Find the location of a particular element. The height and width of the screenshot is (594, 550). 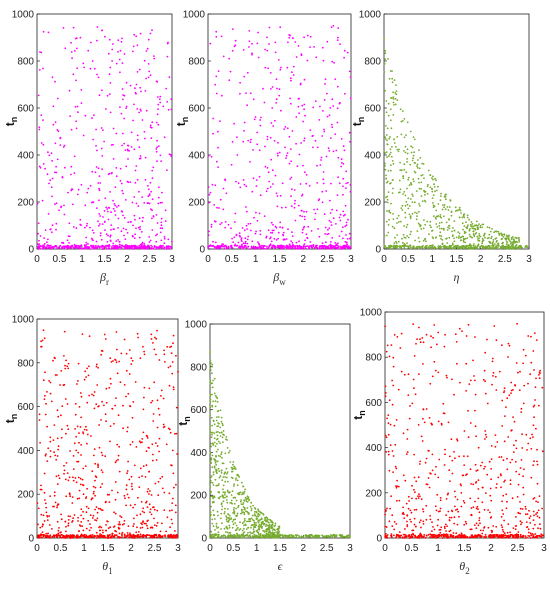

y-tick-label: 1000 is located at coordinates (194, 15).